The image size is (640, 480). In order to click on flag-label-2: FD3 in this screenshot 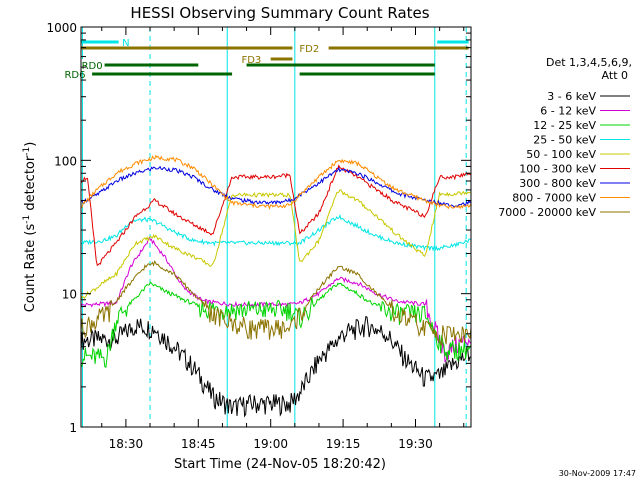, I will do `click(251, 60)`.